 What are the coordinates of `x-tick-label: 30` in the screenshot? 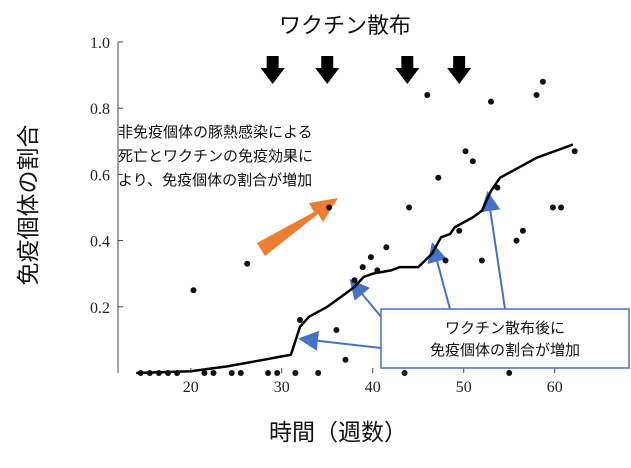 It's located at (282, 387).